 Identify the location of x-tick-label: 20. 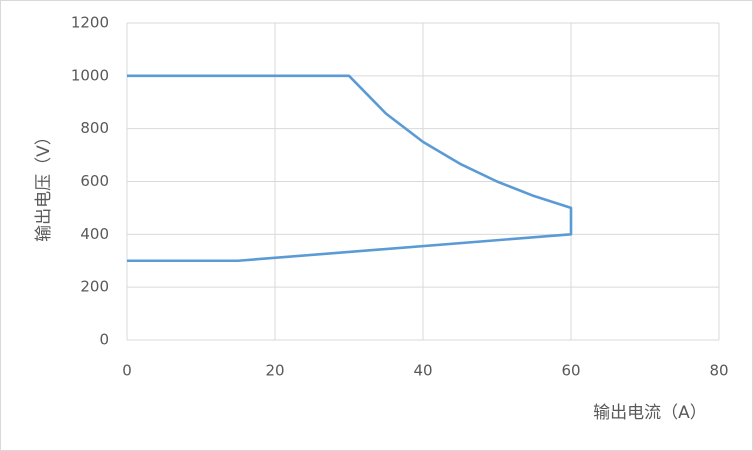
(274, 371).